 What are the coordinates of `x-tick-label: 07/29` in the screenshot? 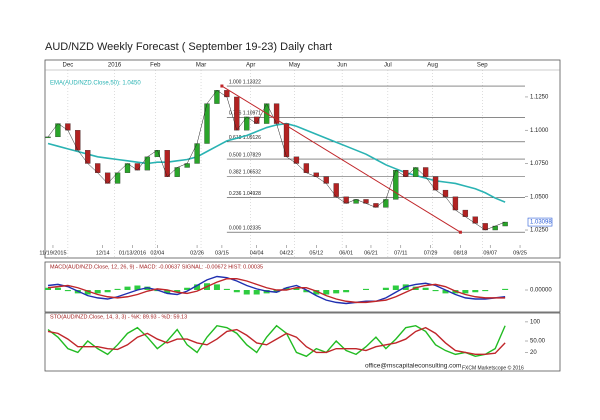 It's located at (431, 253).